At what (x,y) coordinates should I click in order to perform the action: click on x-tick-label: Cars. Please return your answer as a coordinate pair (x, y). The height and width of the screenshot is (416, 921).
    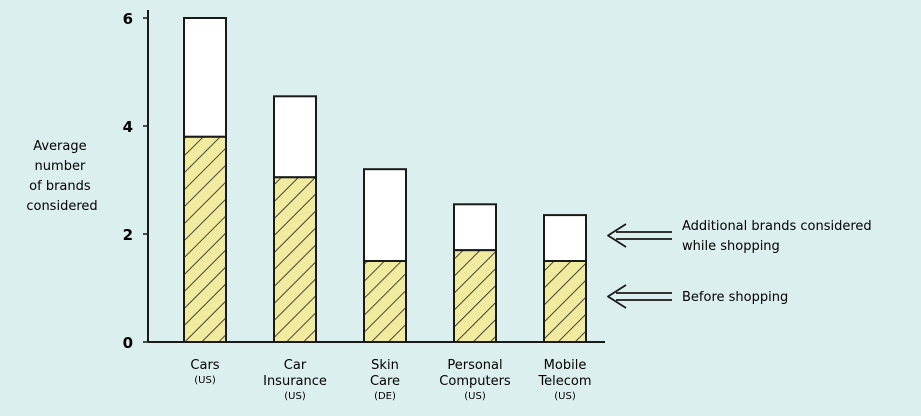
    Looking at the image, I should click on (204, 365).